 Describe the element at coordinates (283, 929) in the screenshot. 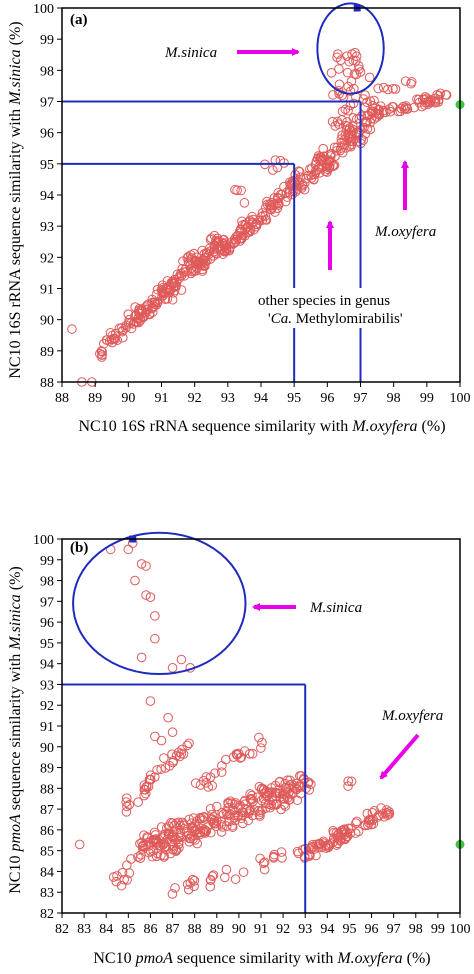

I see `x-tick-label: 92` at that location.